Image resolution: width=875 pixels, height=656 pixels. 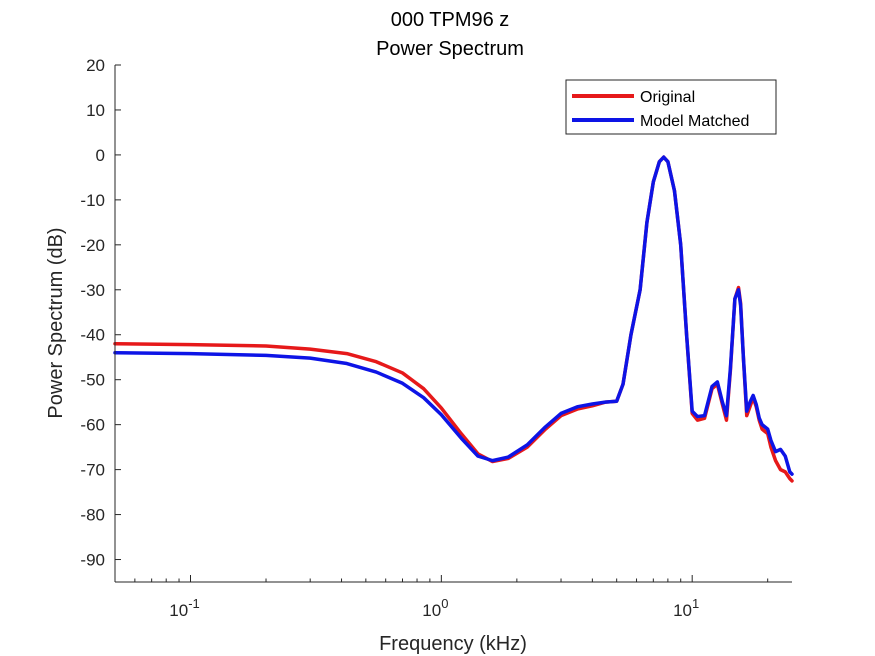 I want to click on legend-label-original: Original, so click(x=667, y=97).